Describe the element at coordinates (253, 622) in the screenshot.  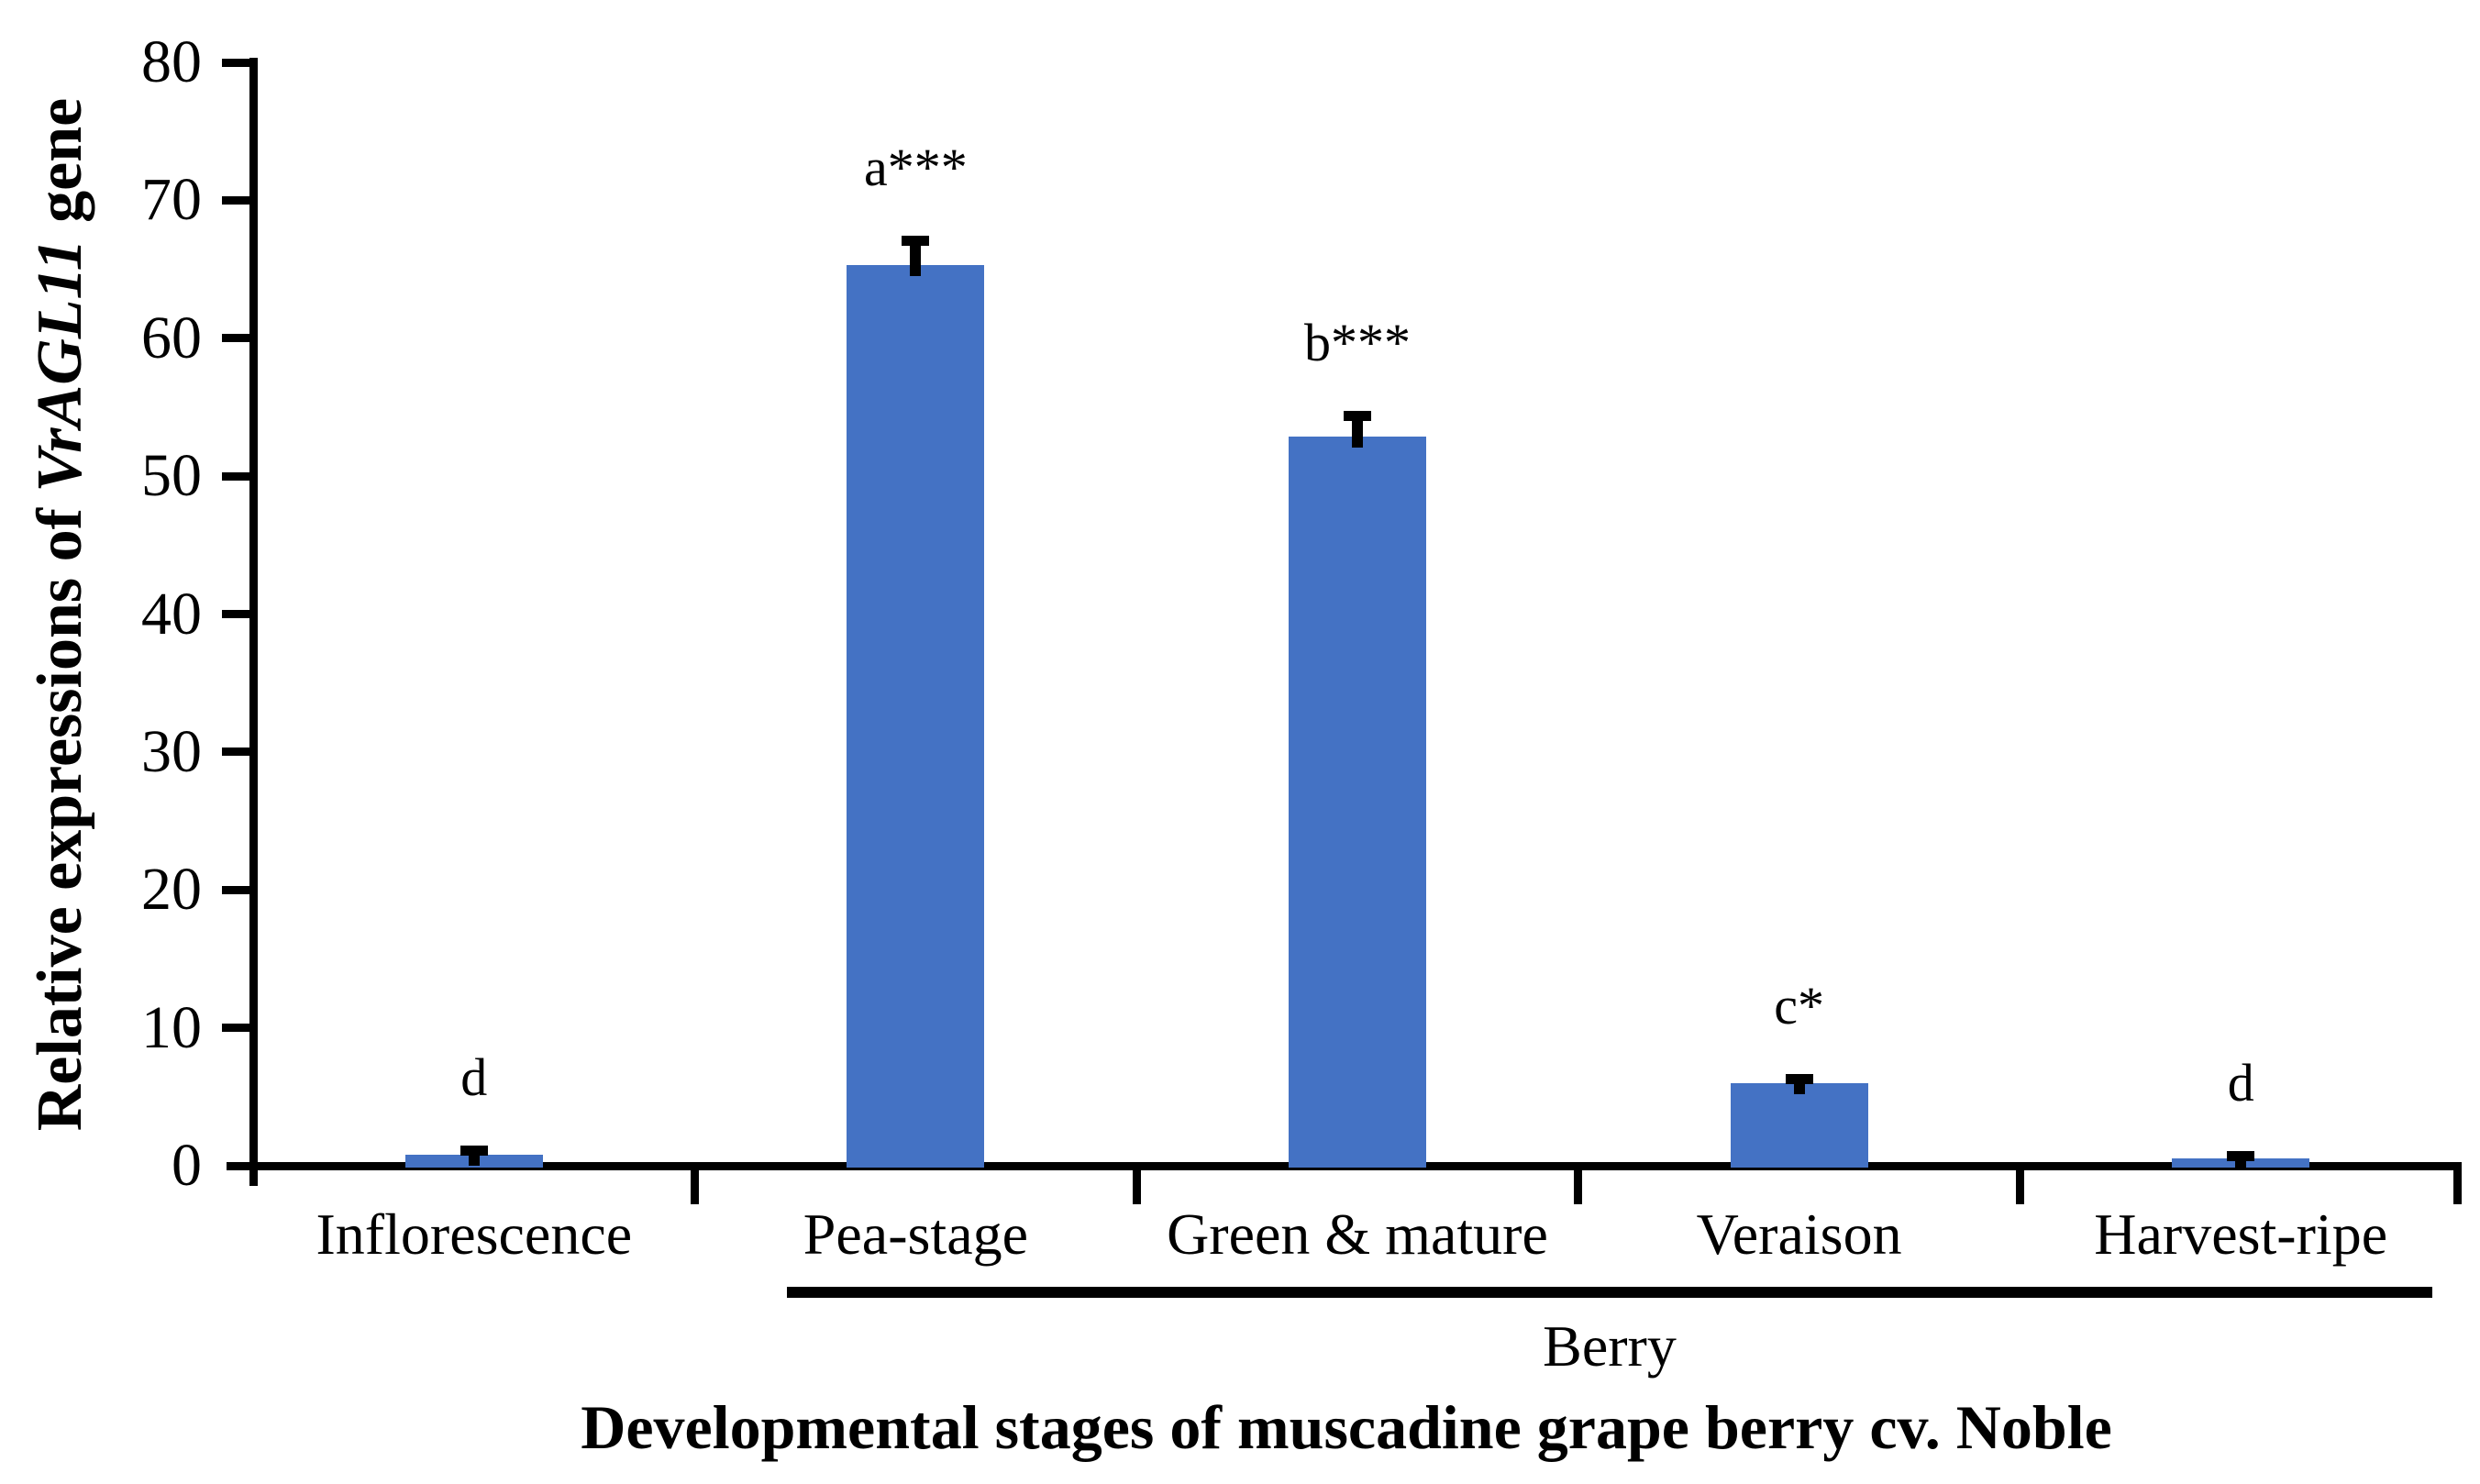
I see `y-axis-line` at that location.